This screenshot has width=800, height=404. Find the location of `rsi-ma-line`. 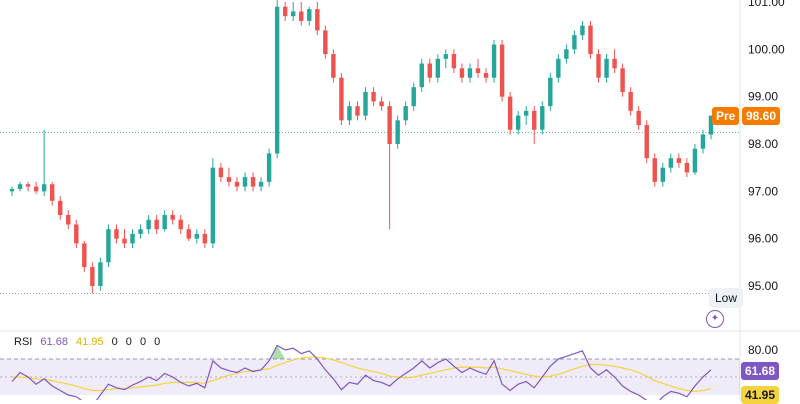

rsi-ma-line is located at coordinates (362, 374).